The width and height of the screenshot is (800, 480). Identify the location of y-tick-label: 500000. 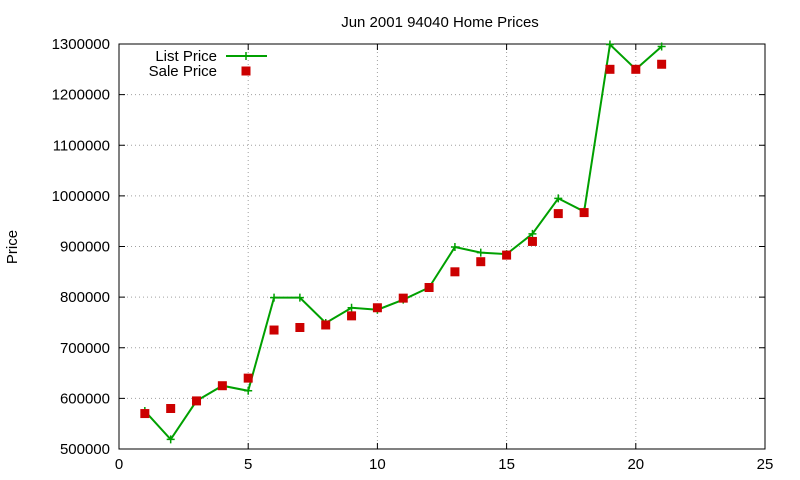
(85, 449).